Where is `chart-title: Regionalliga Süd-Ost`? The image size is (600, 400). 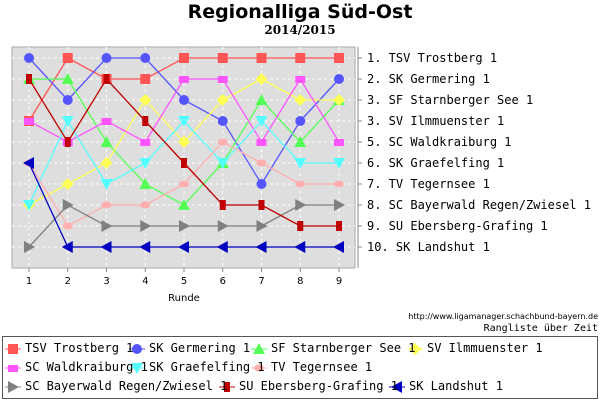 chart-title: Regionalliga Süd-Ost is located at coordinates (300, 12).